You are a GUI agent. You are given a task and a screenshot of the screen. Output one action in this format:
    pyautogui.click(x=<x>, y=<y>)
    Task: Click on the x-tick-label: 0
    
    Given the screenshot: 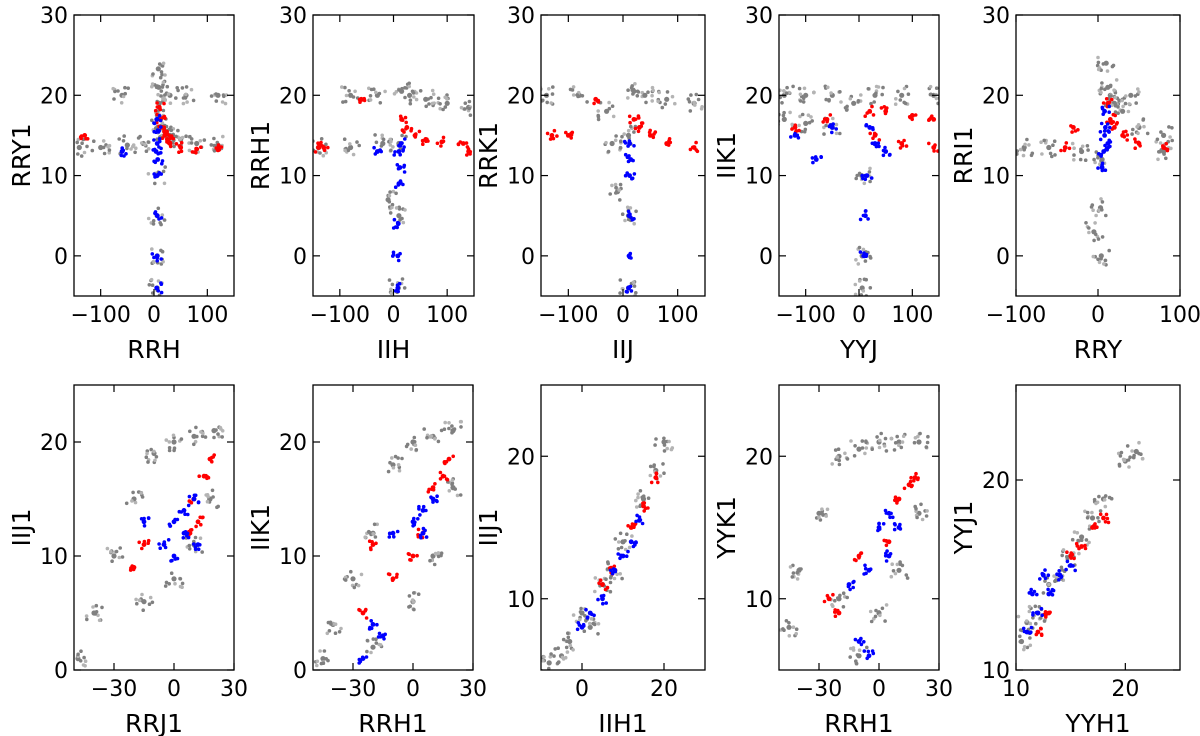 What is the action you would take?
    pyautogui.click(x=1098, y=315)
    